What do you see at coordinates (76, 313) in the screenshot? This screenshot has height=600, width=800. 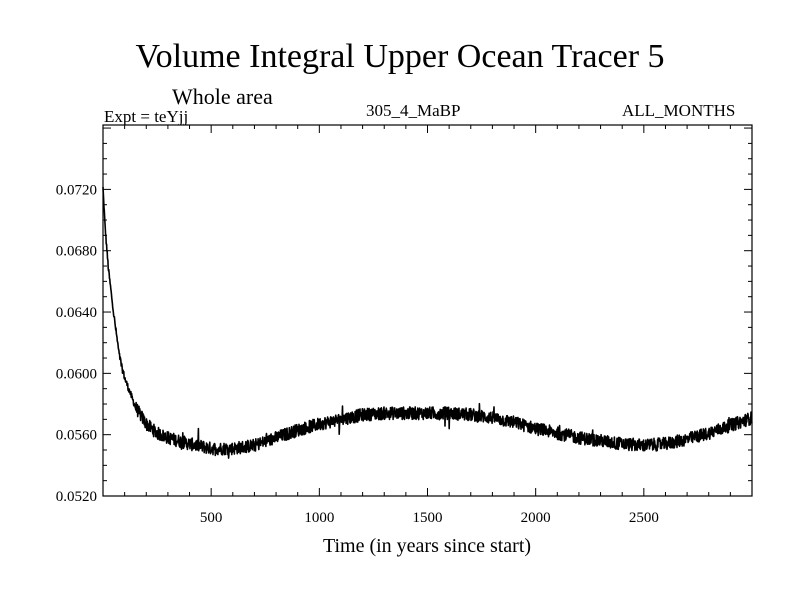 I see `y-tick-label: 0.0640` at bounding box center [76, 313].